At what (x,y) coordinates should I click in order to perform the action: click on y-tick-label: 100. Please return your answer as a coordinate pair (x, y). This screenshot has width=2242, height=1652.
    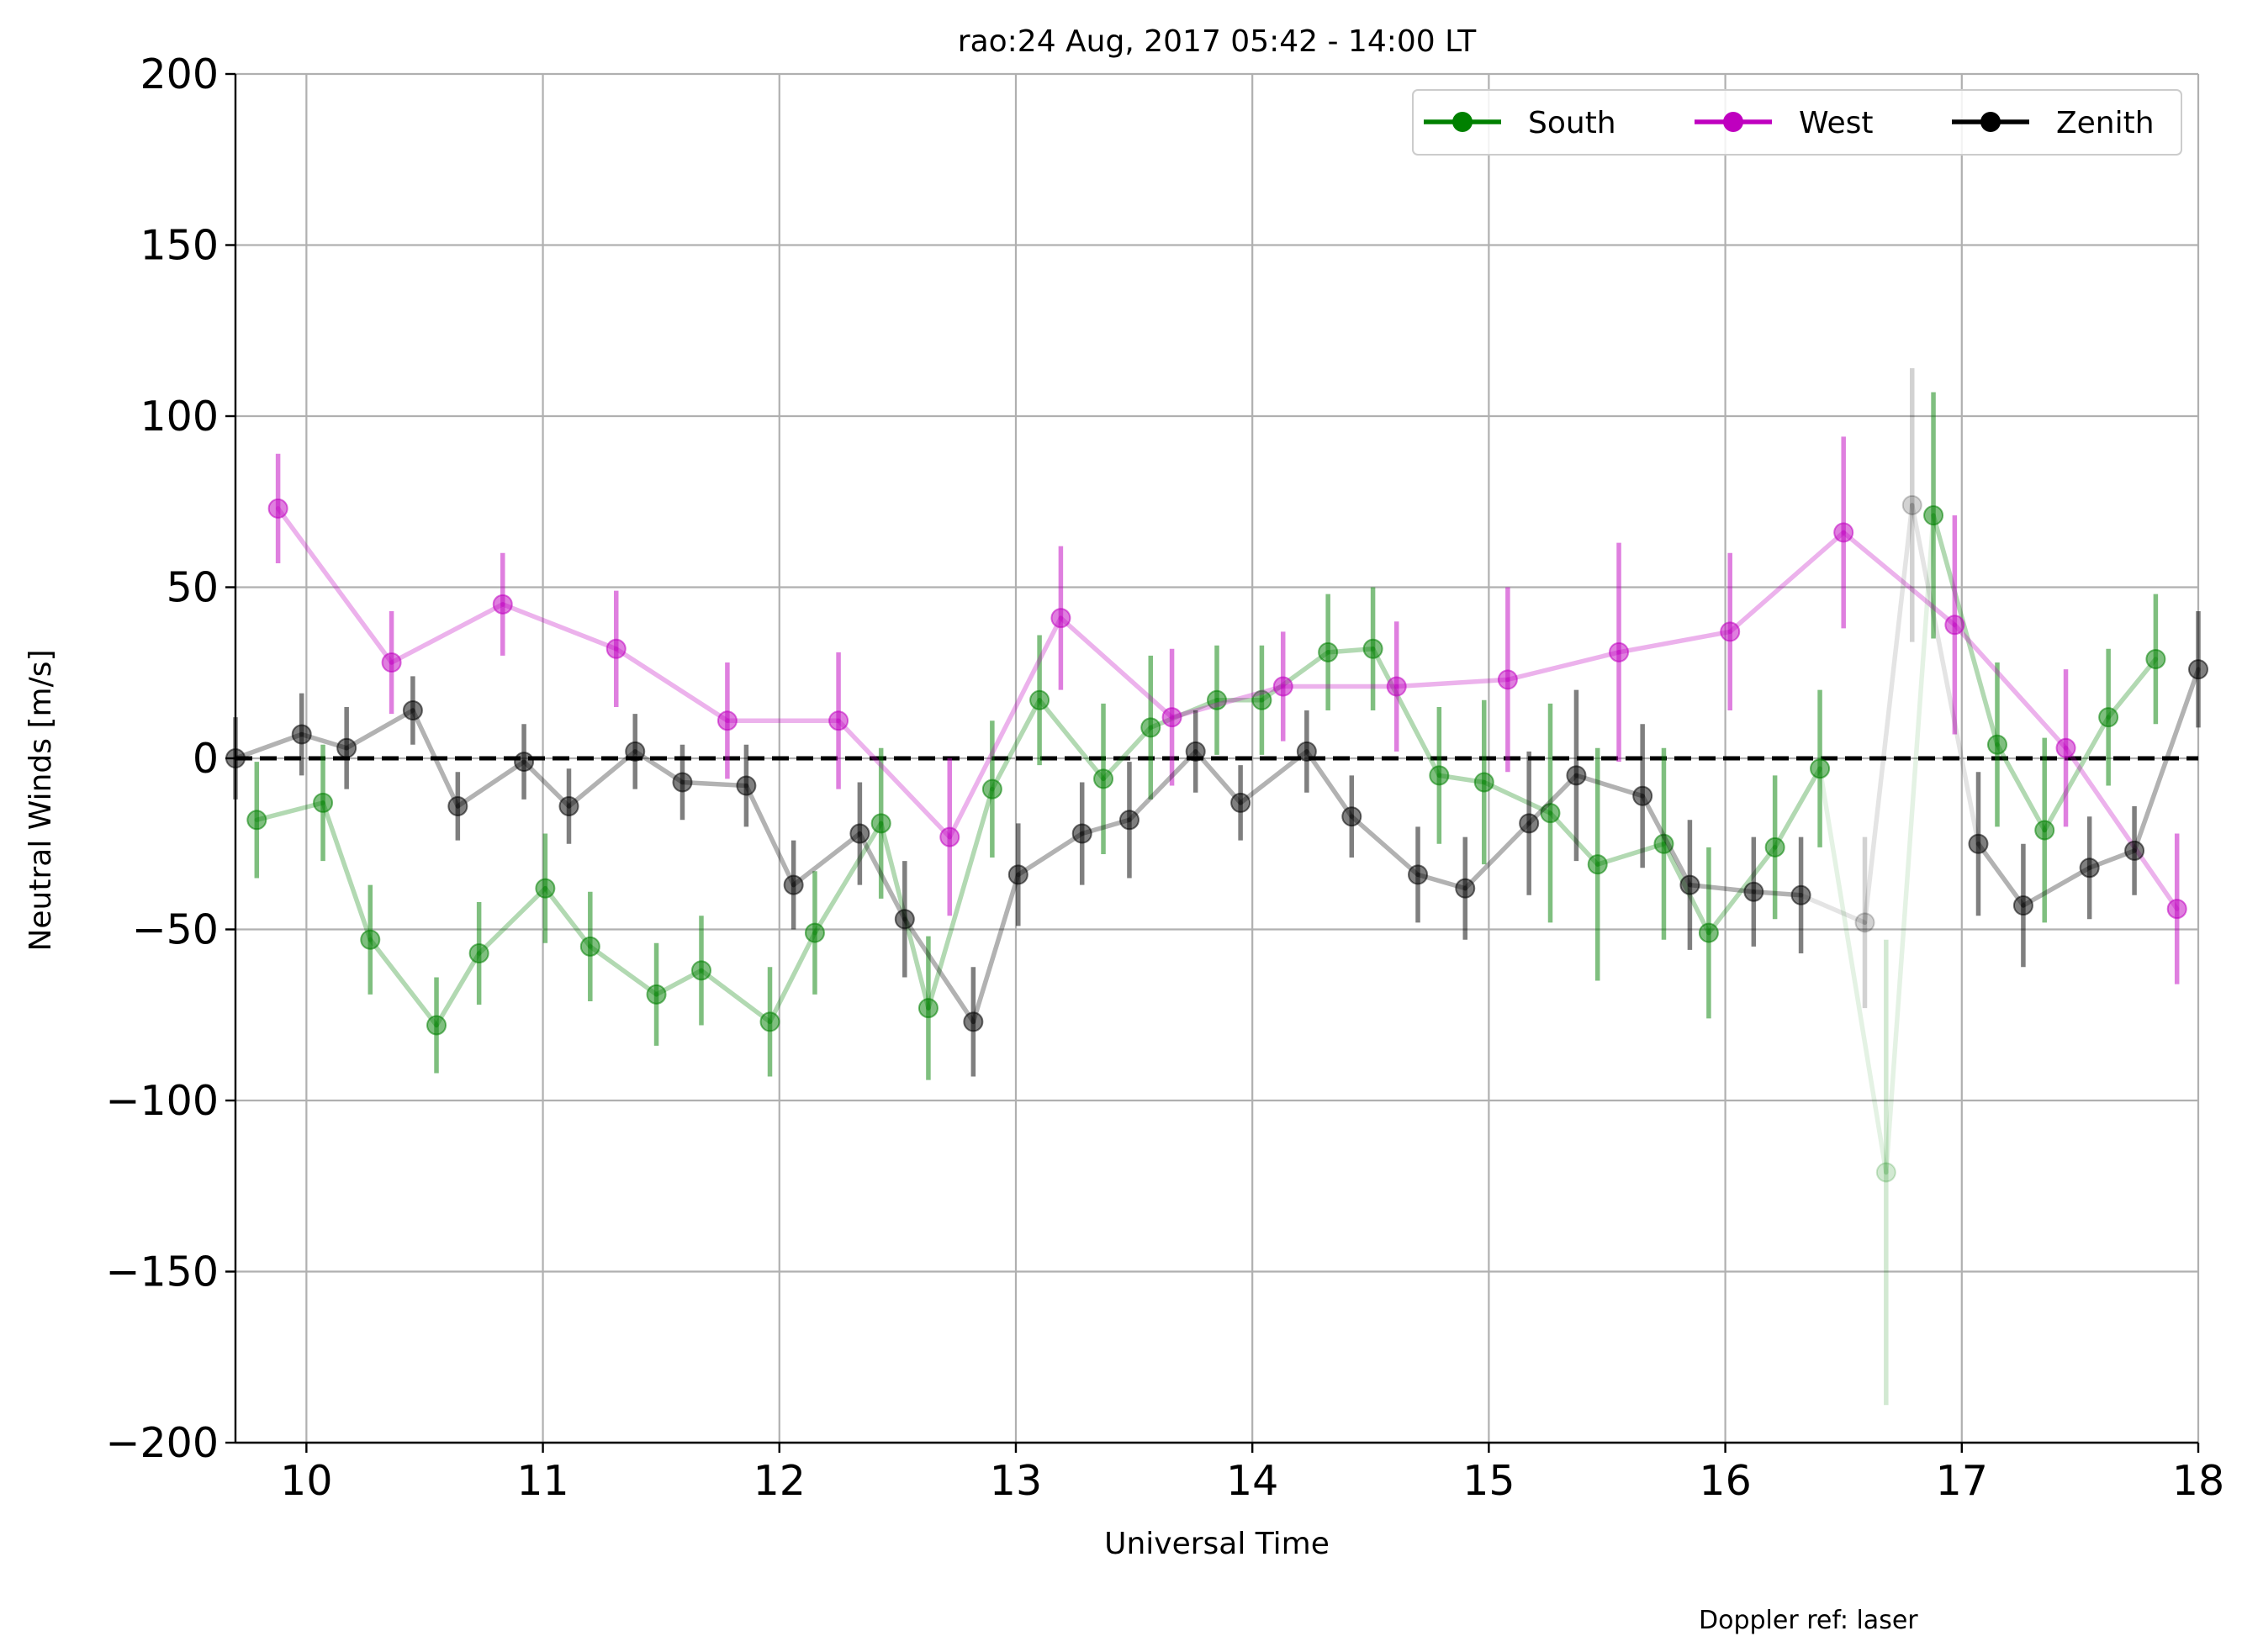
    Looking at the image, I should click on (179, 417).